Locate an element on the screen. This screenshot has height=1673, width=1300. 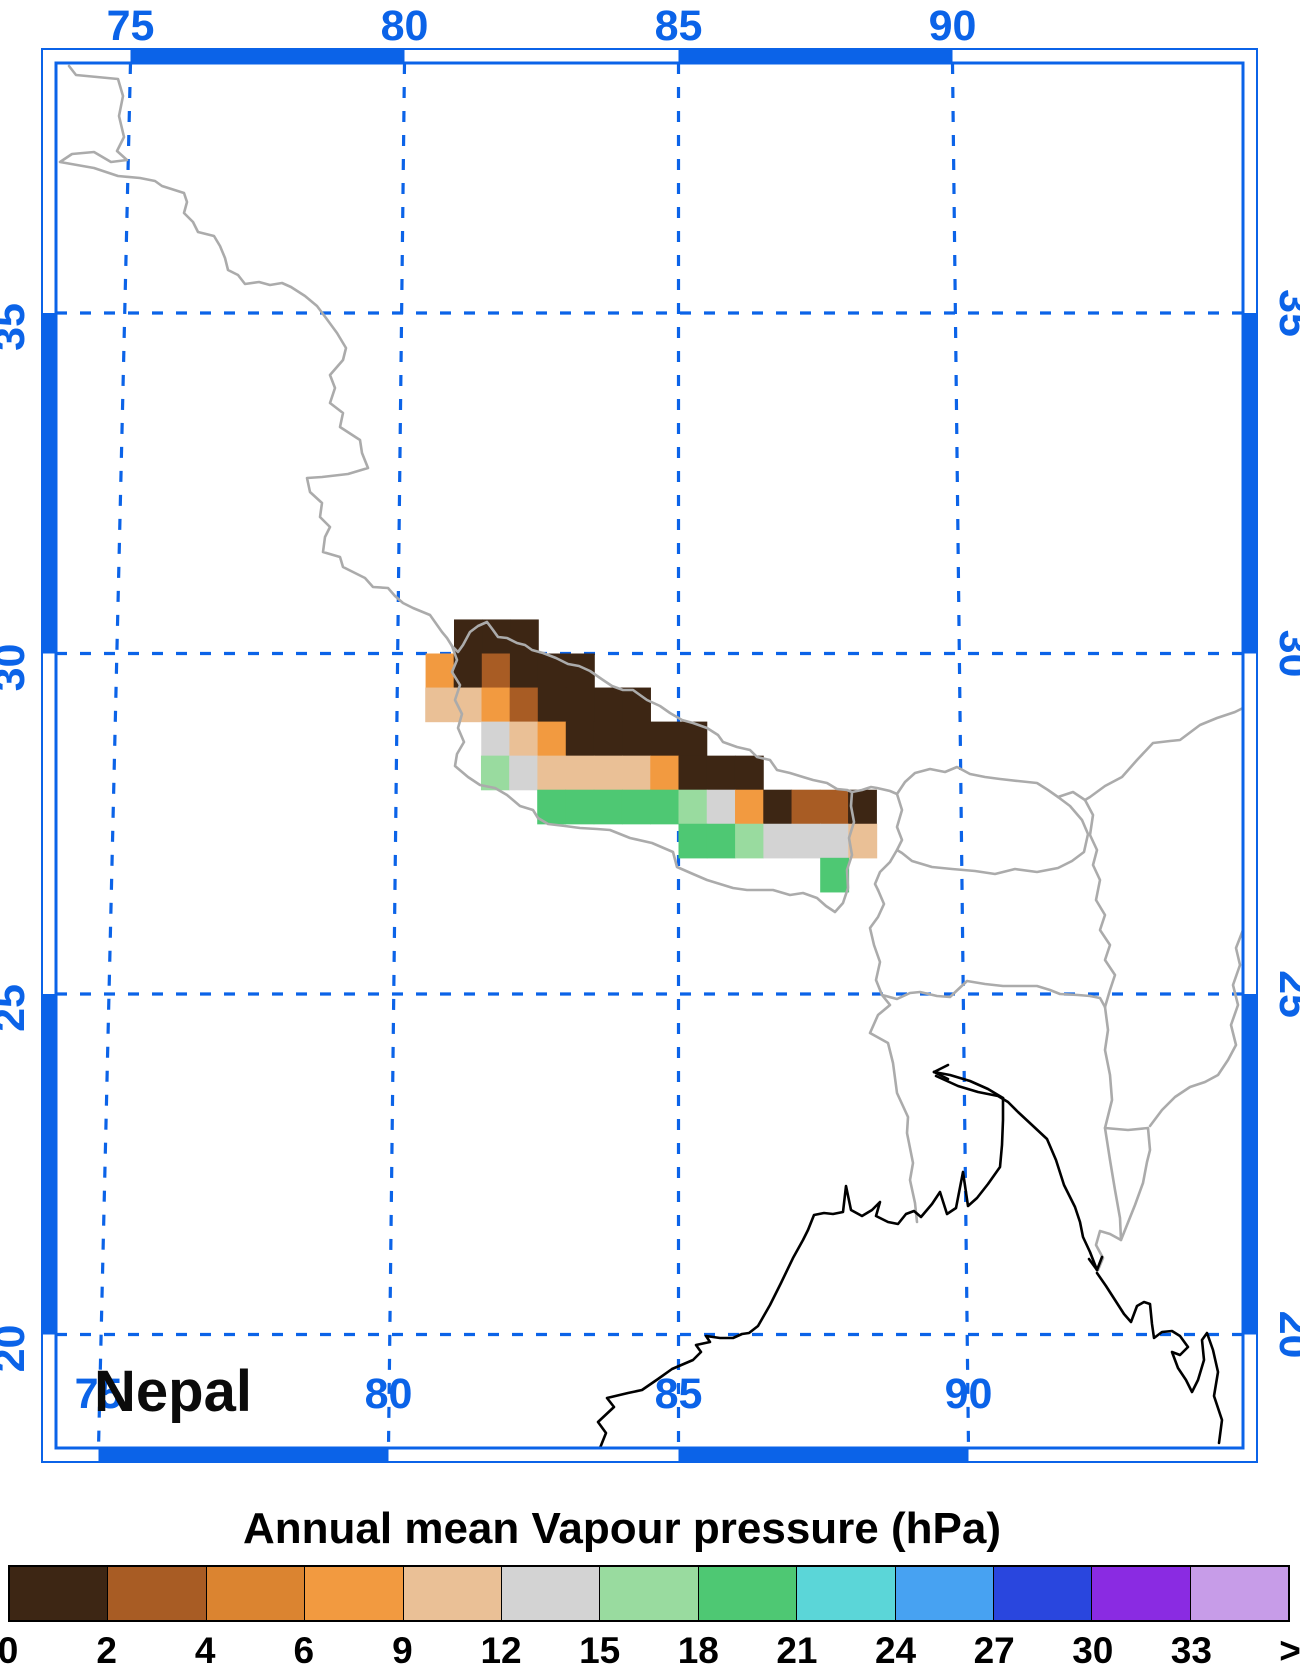
left-axis-tick-label: 25 is located at coordinates (17, 1008).